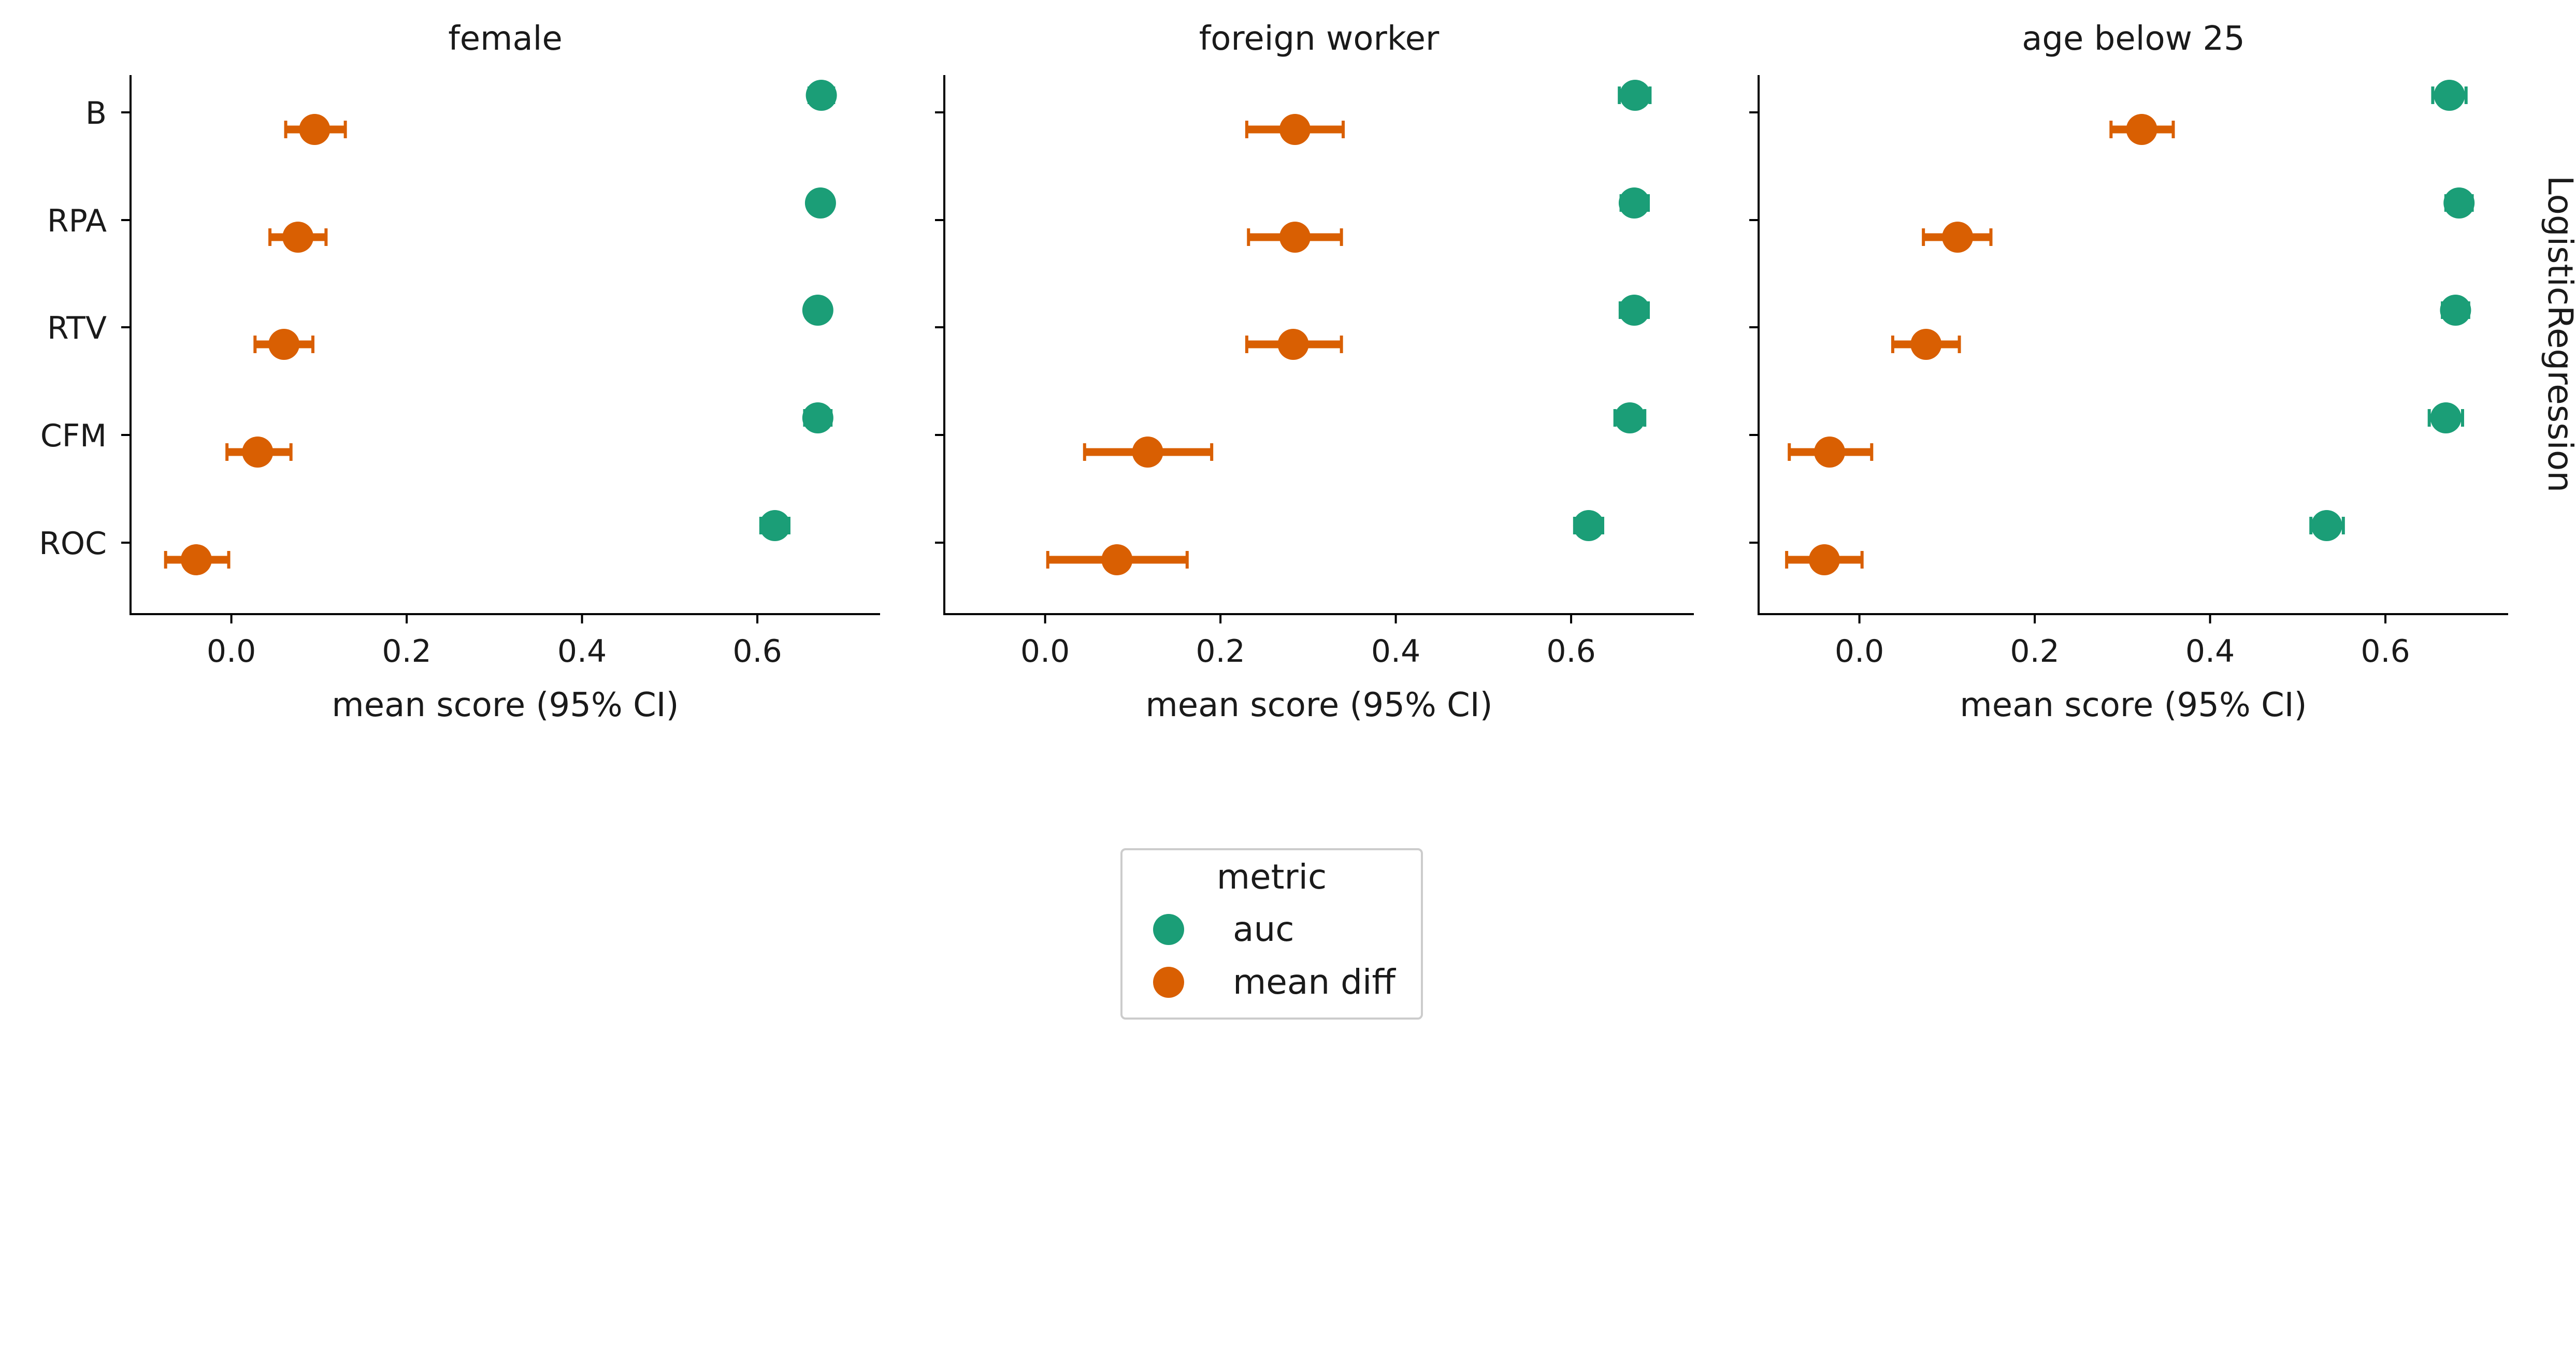  Describe the element at coordinates (2558, 334) in the screenshot. I see `row-facet-label: LogisticRegression` at that location.